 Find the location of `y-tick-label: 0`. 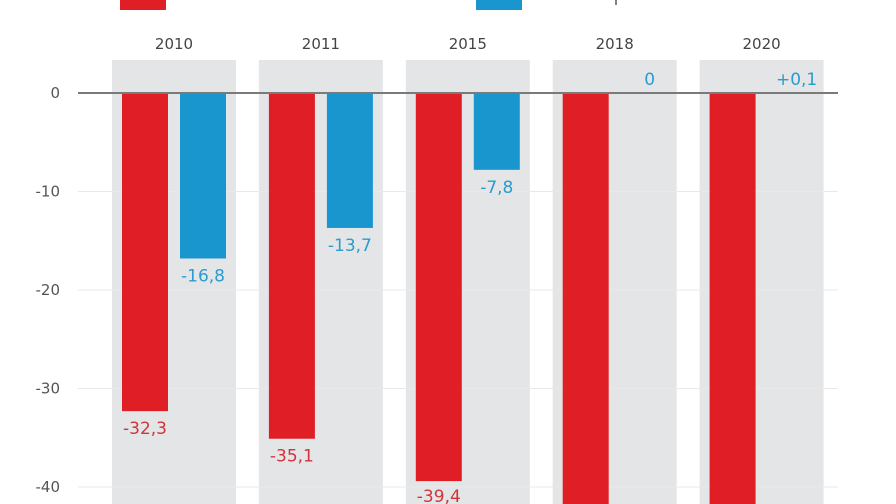

y-tick-label: 0 is located at coordinates (55, 93).